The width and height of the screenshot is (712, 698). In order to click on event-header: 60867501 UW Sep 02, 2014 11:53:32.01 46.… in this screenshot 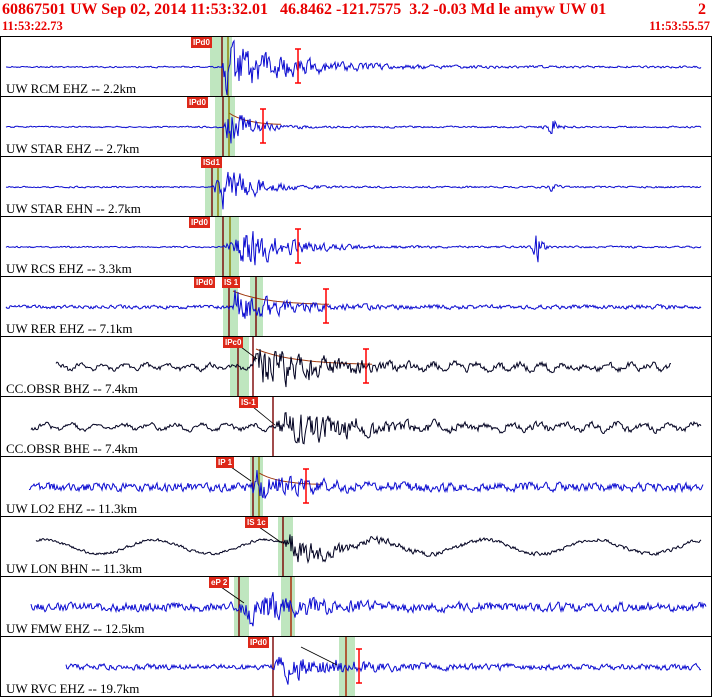, I will do `click(356, 9)`.